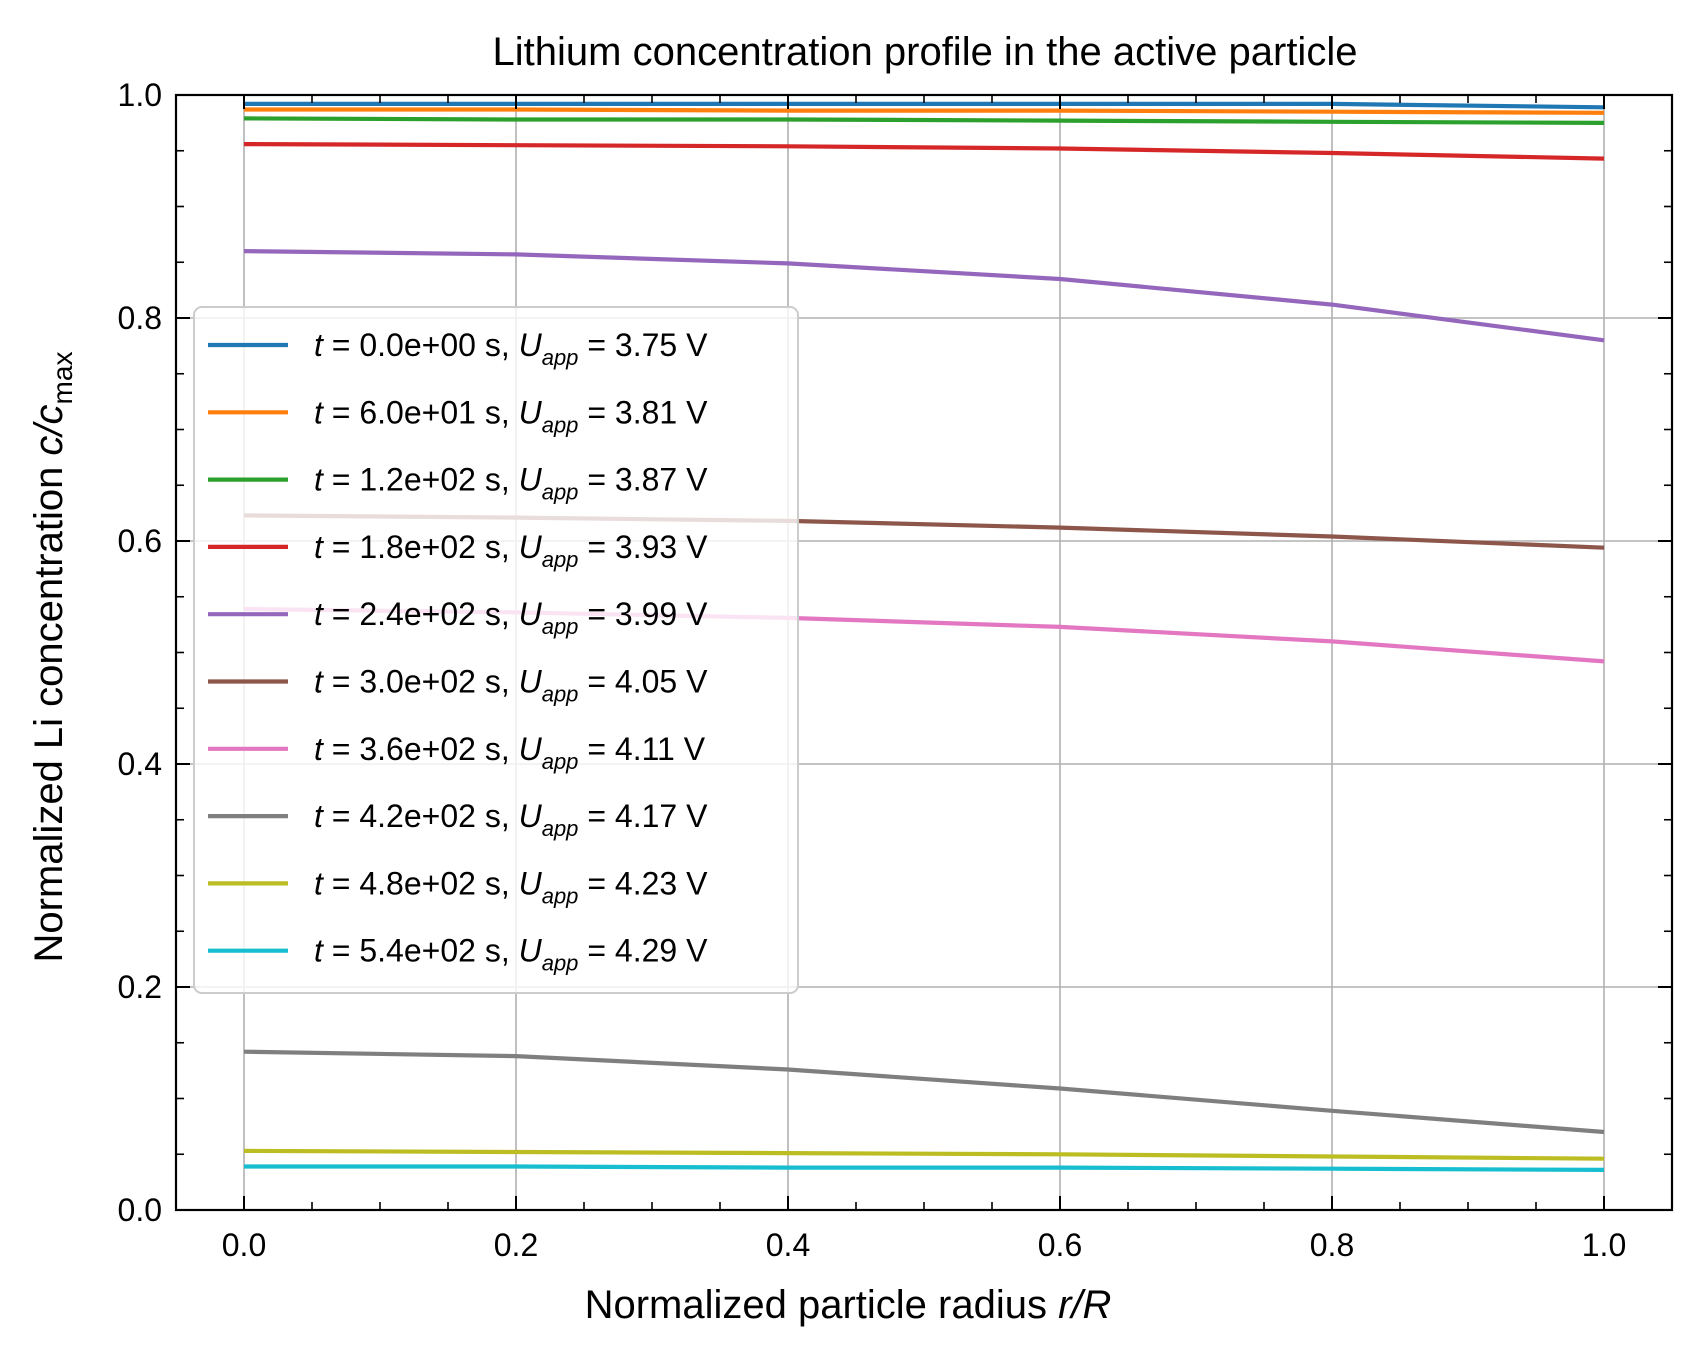  I want to click on legend-time-value: 2.4e+02, so click(417, 614).